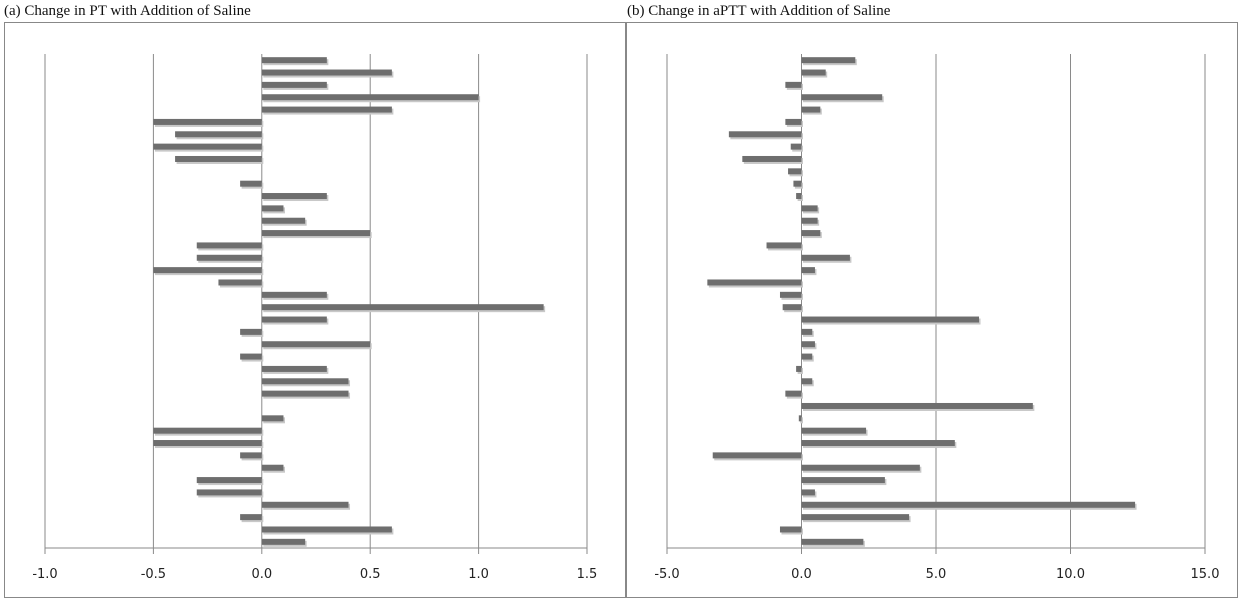 The width and height of the screenshot is (1241, 599). Describe the element at coordinates (127, 11) in the screenshot. I see `chart-title: (a) Change in PT with Addition of Saline` at that location.